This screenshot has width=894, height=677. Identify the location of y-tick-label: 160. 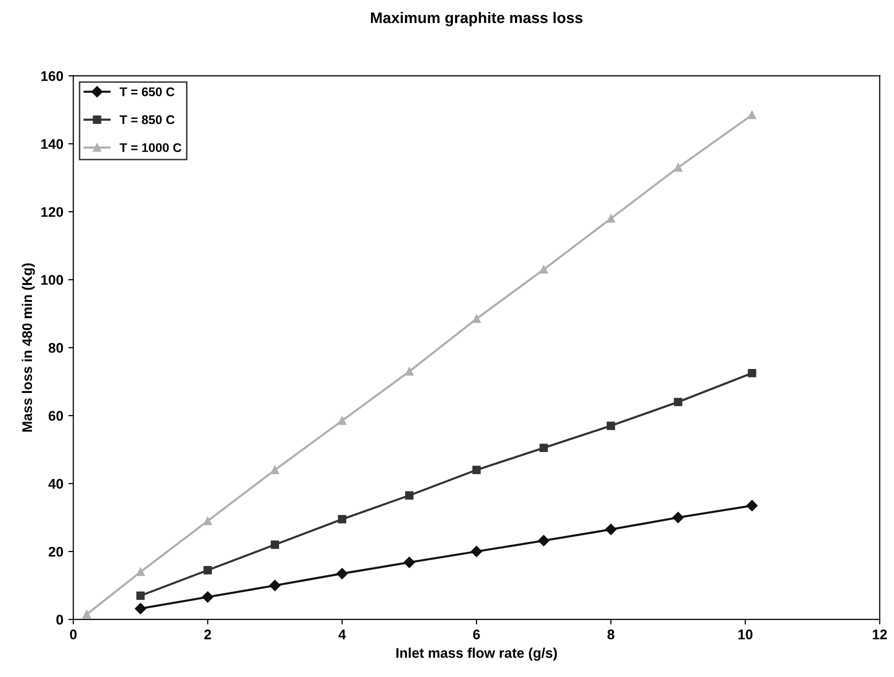
(52, 76).